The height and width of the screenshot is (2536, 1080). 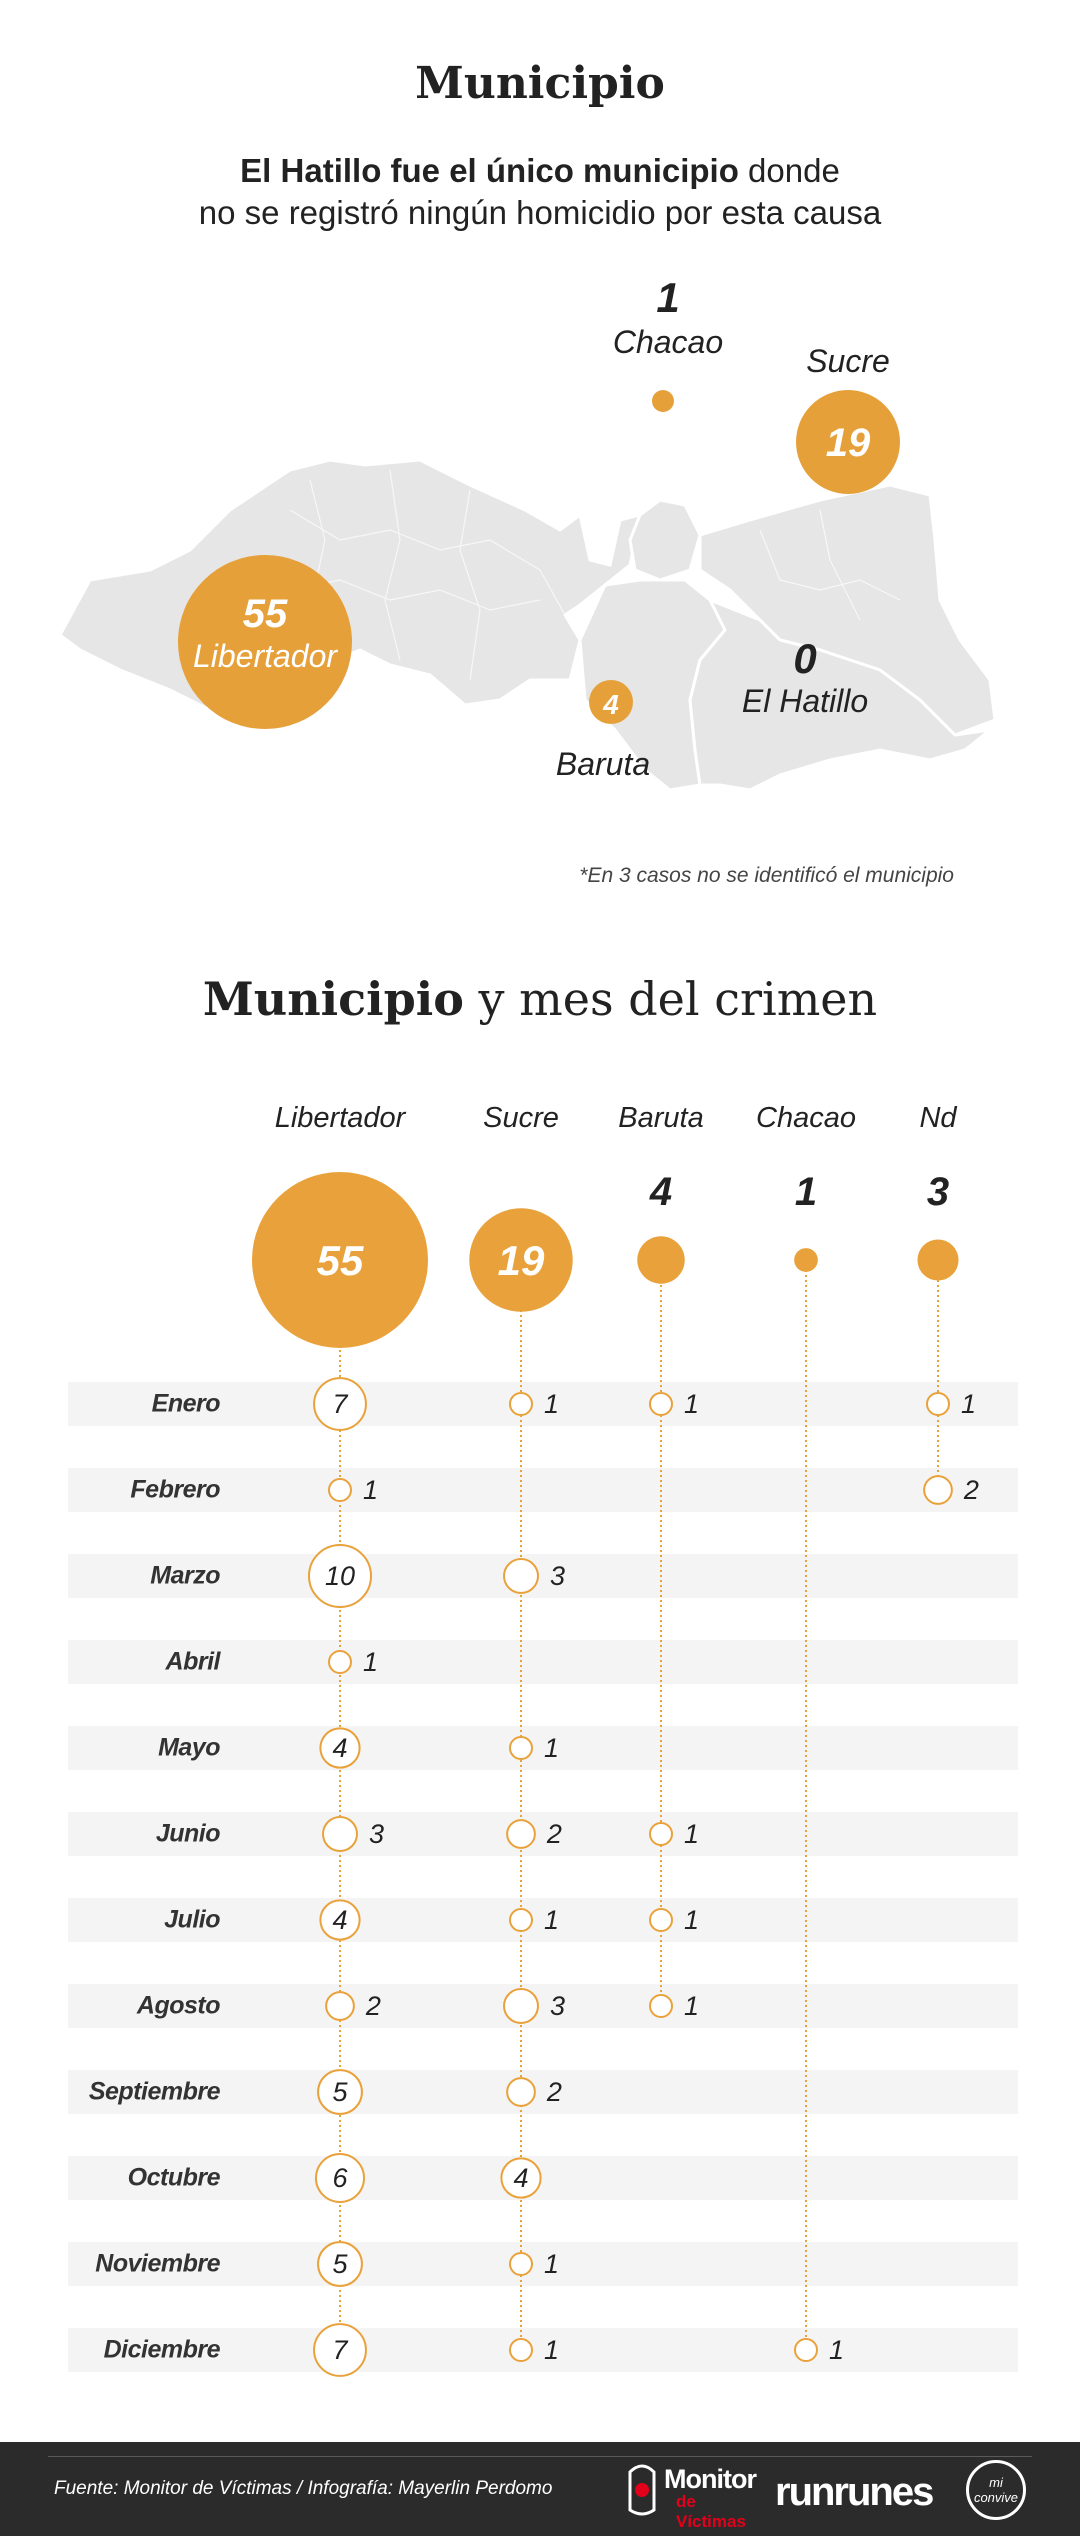 What do you see at coordinates (848, 361) in the screenshot?
I see `map-name-sucre: Sucre` at bounding box center [848, 361].